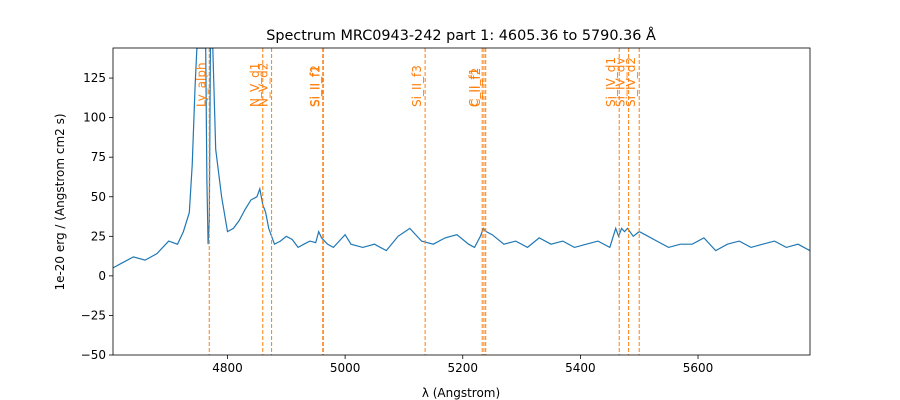 This screenshot has width=900, height=400. I want to click on vline-label-5: Si_II_f3, so click(417, 86).